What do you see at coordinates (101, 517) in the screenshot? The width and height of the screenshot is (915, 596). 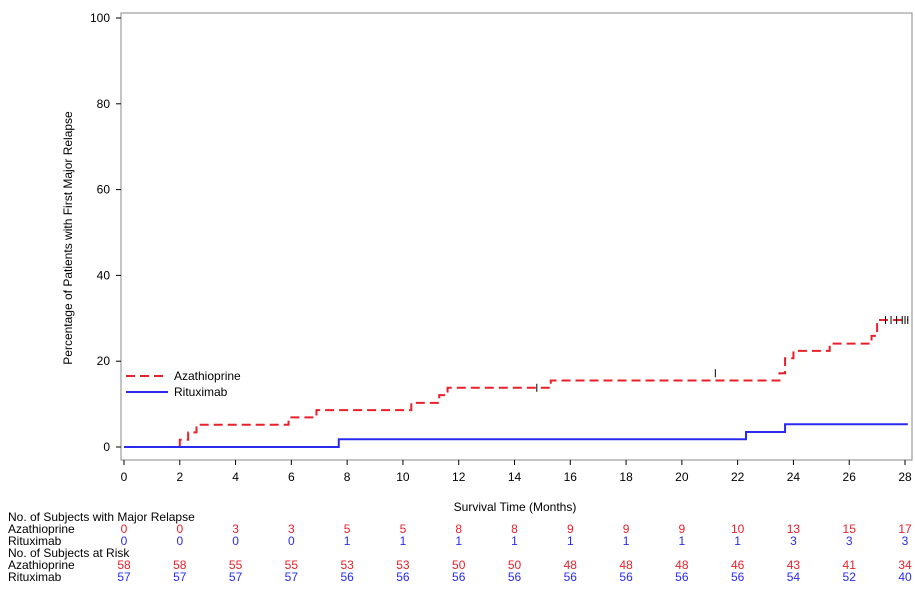 I see `relapse-table-header: No. of Subjects with Major Relapse` at bounding box center [101, 517].